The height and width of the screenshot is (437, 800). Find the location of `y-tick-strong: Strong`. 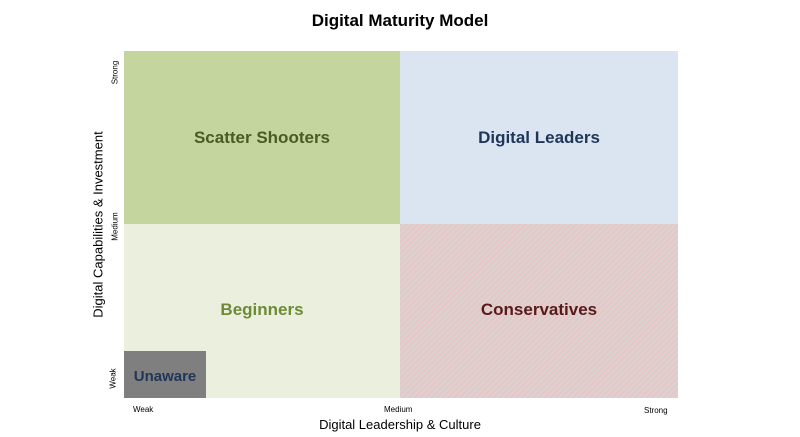

y-tick-strong: Strong is located at coordinates (115, 72).